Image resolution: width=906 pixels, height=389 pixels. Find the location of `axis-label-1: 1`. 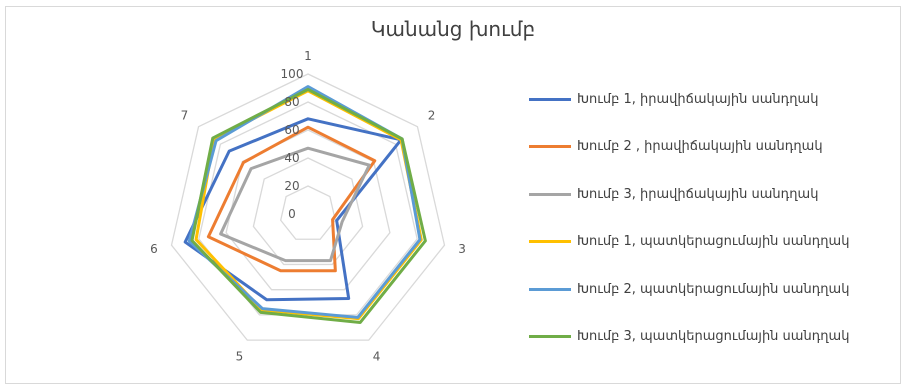

axis-label-1: 1 is located at coordinates (308, 56).